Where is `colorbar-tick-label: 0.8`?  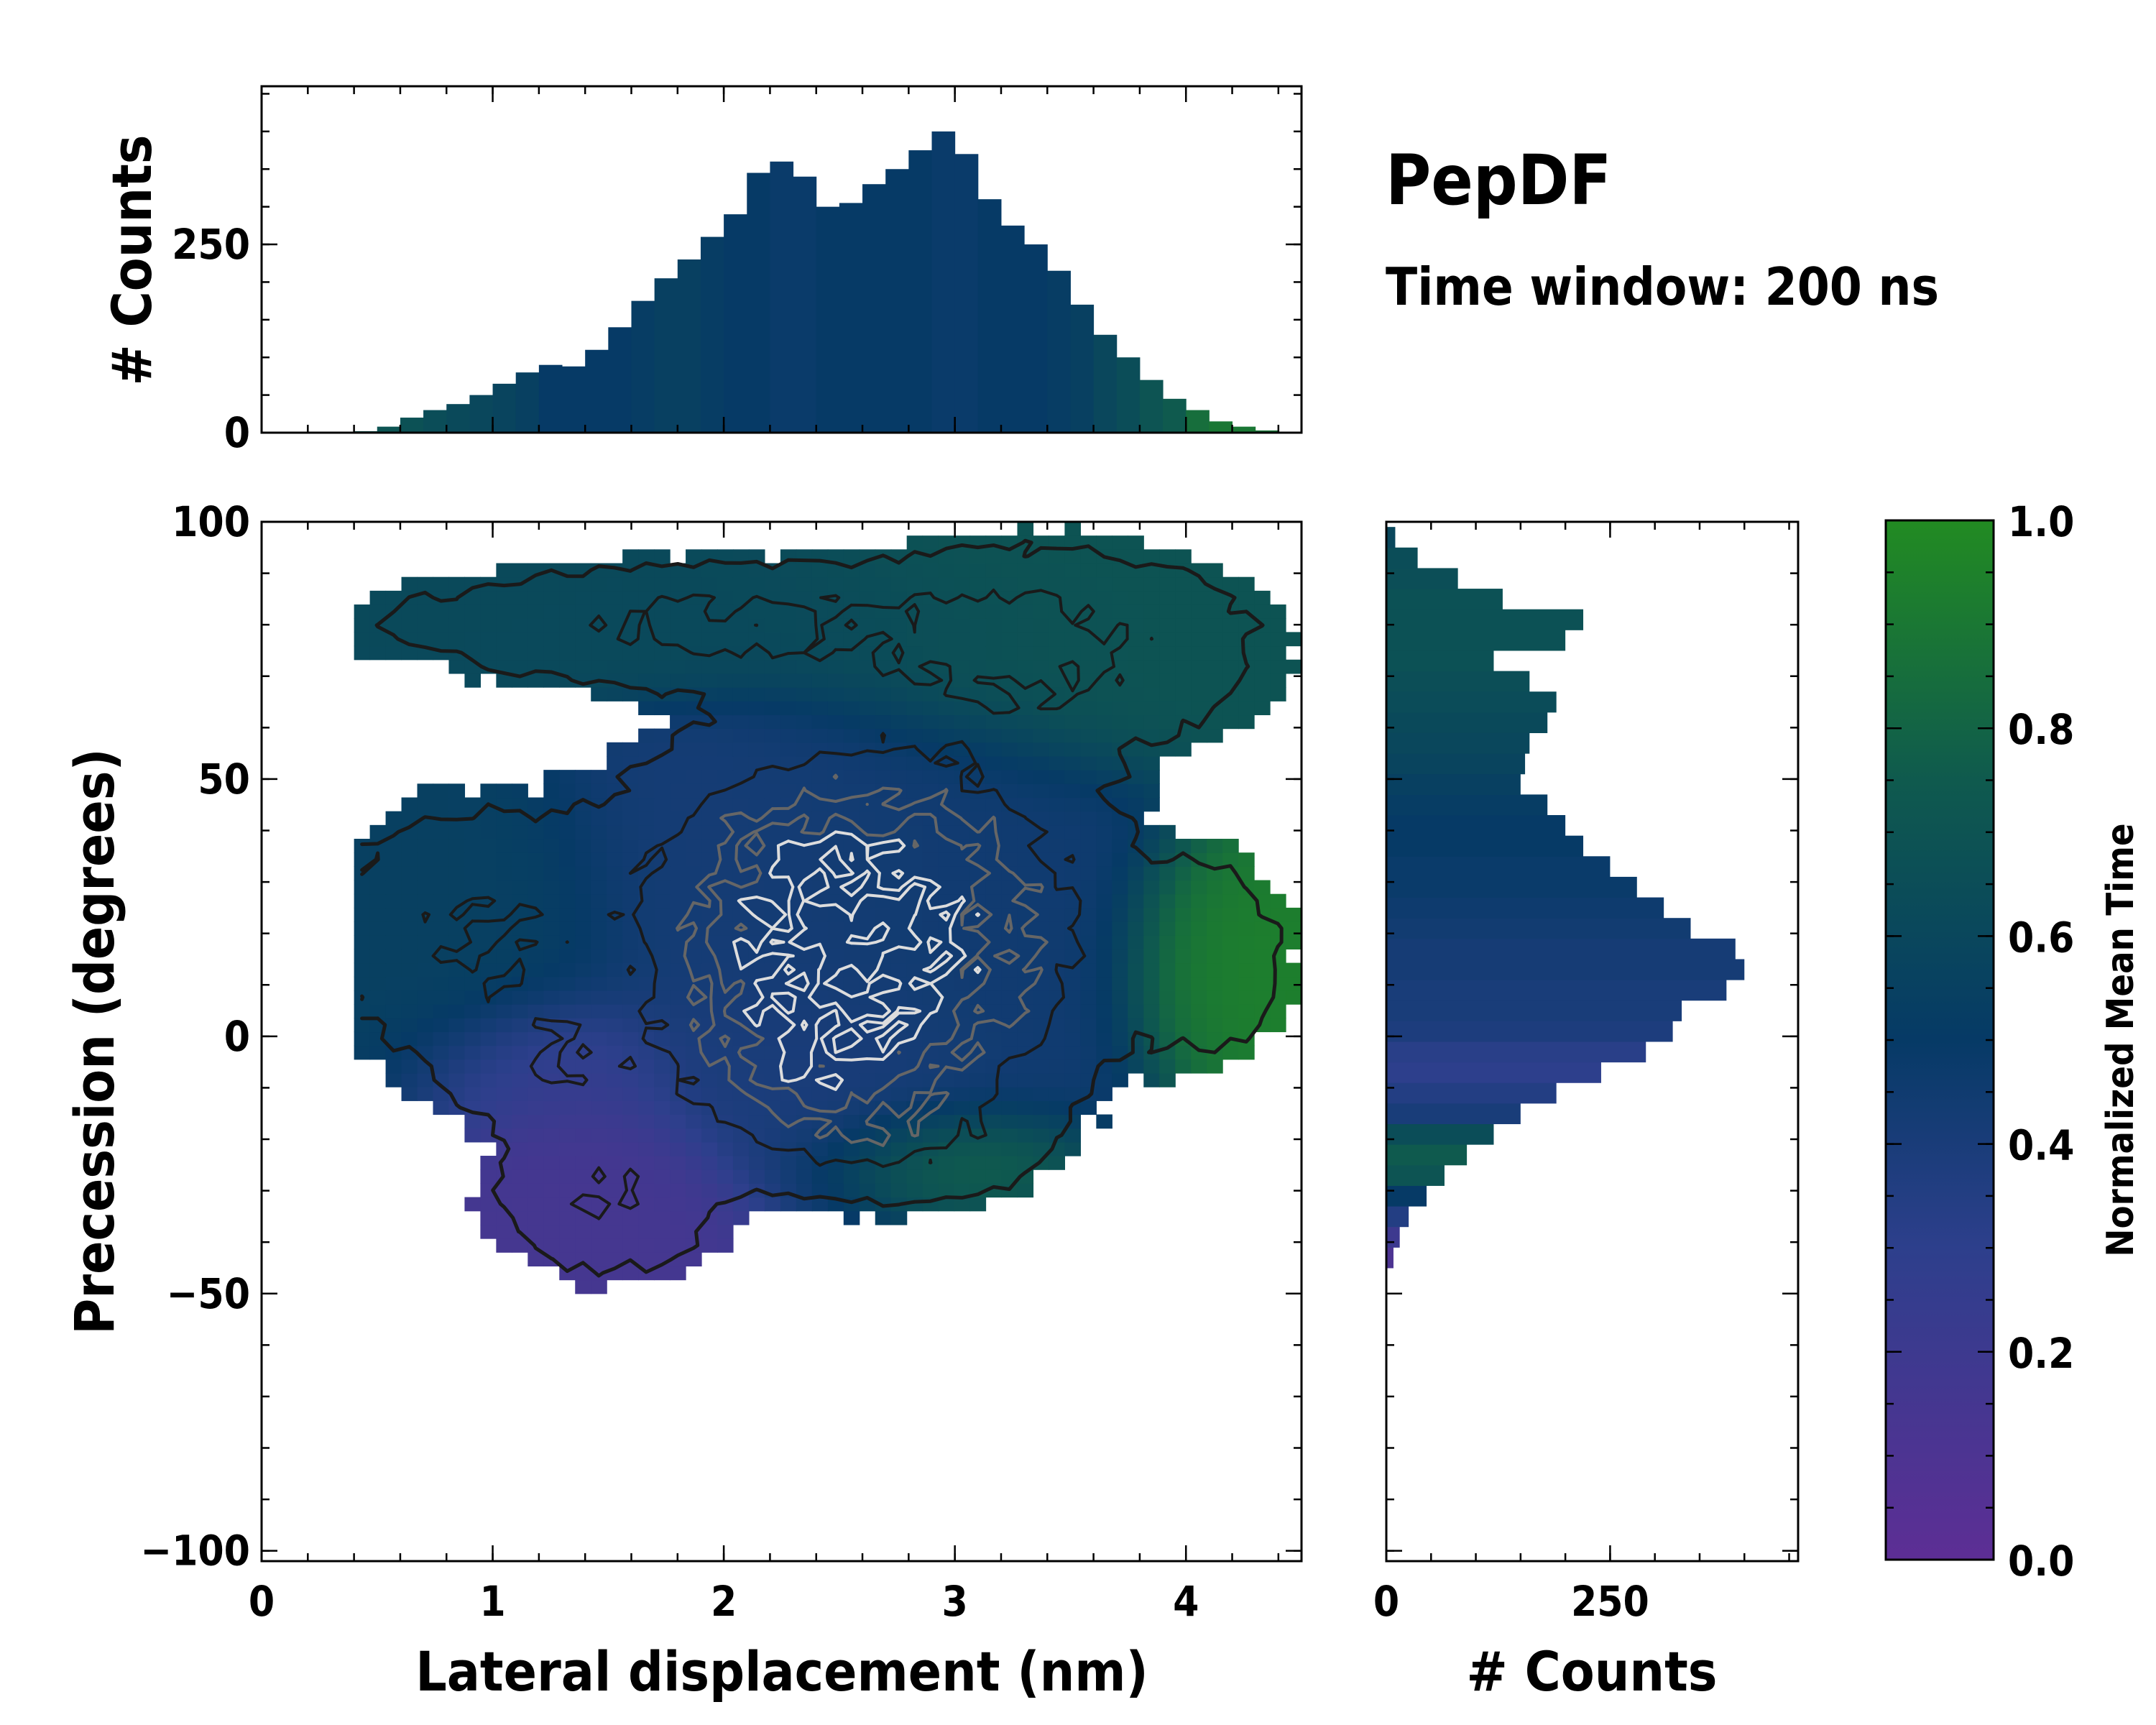 colorbar-tick-label: 0.8 is located at coordinates (2041, 729).